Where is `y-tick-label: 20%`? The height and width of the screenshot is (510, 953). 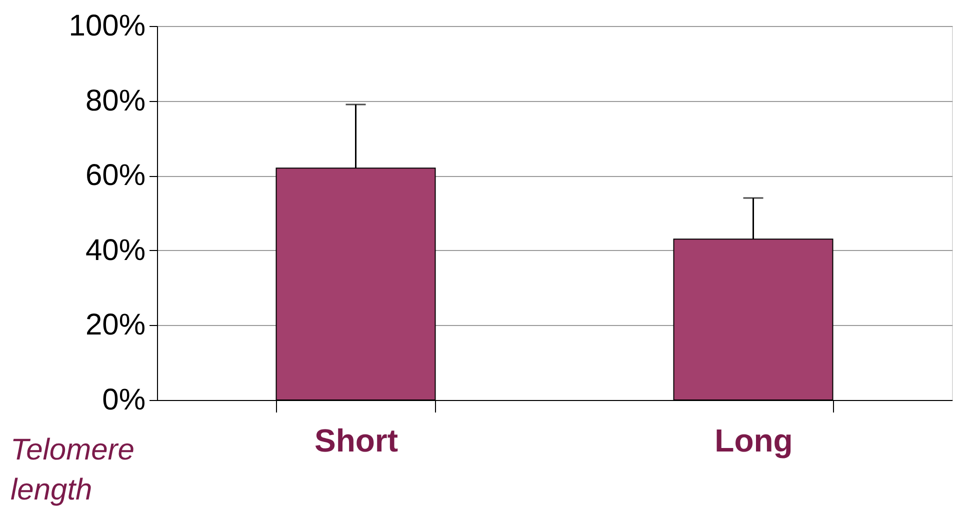
y-tick-label: 20% is located at coordinates (115, 325).